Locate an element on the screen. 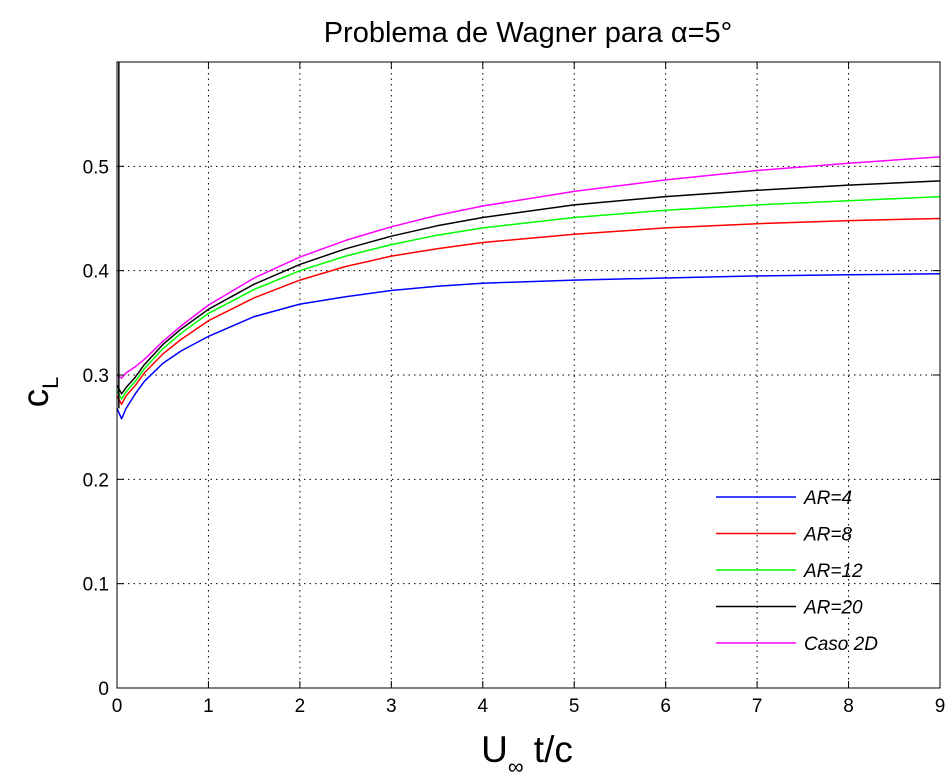 The height and width of the screenshot is (782, 948). x-tick-label: 0 is located at coordinates (117, 706).